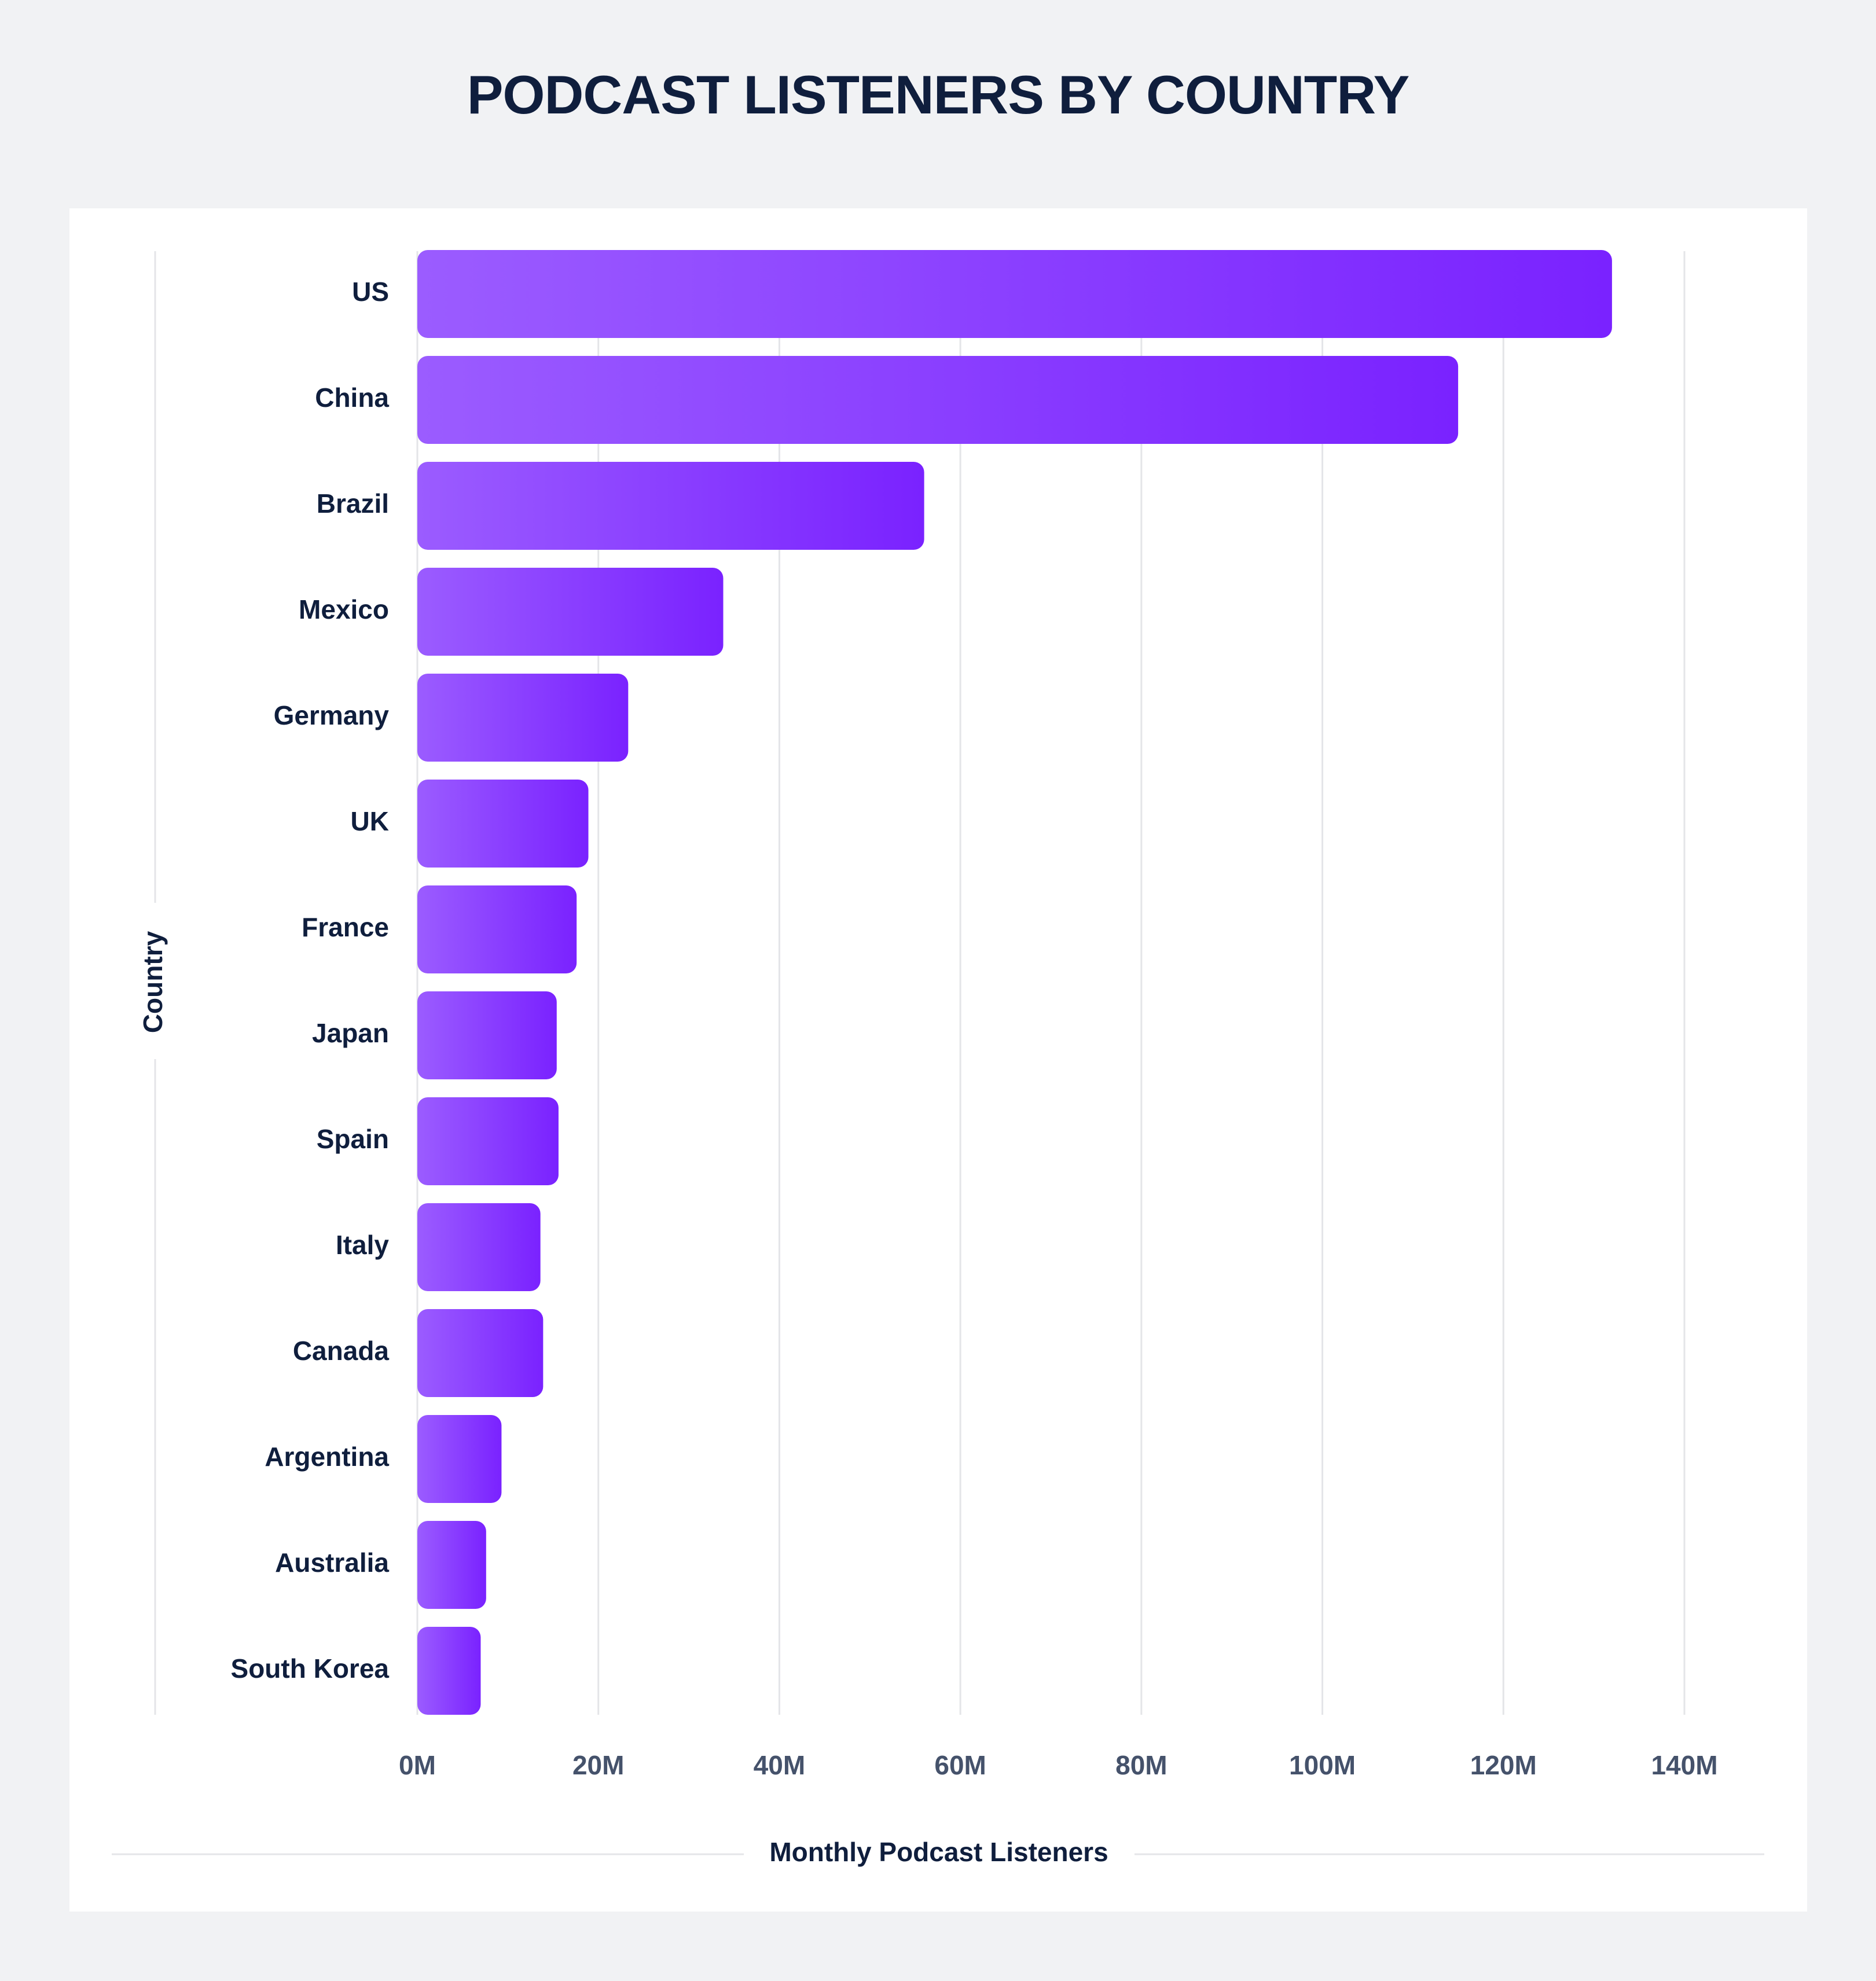 The image size is (1876, 1981). I want to click on bar-china, so click(938, 400).